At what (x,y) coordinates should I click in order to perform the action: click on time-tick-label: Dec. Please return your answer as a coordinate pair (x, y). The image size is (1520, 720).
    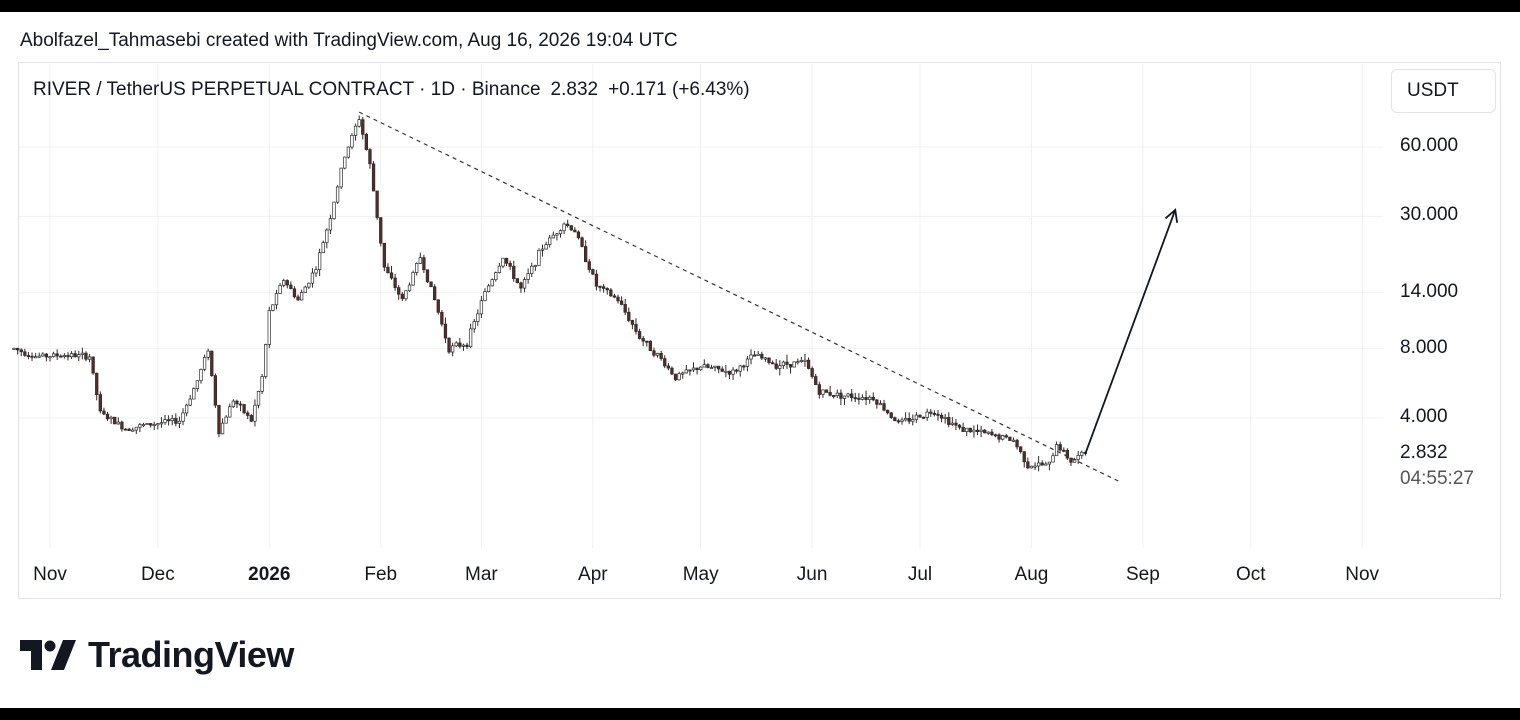
    Looking at the image, I should click on (157, 574).